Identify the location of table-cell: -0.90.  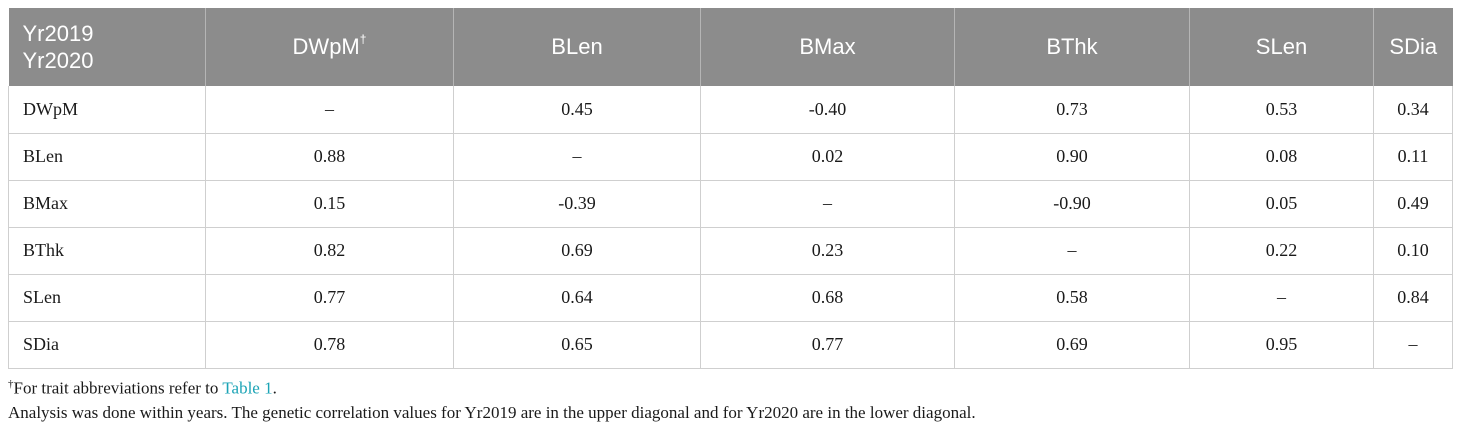
(1072, 204).